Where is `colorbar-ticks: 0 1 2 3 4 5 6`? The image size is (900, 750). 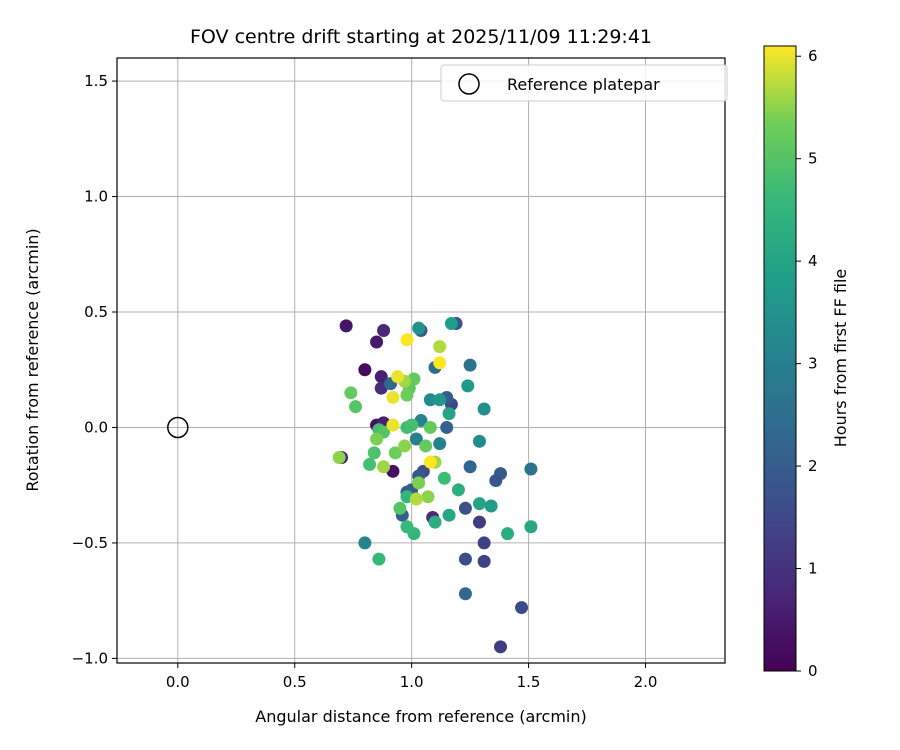 colorbar-ticks: 0 1 2 3 4 5 6 is located at coordinates (807, 363).